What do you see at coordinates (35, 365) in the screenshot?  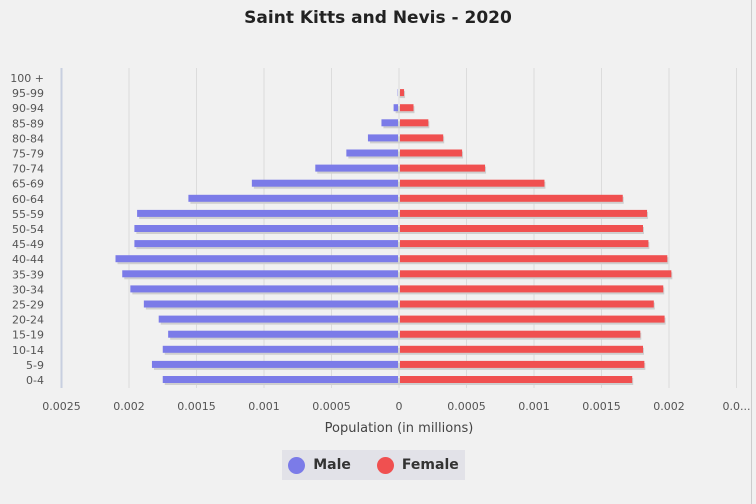 I see `y-tick-label: 5-9` at bounding box center [35, 365].